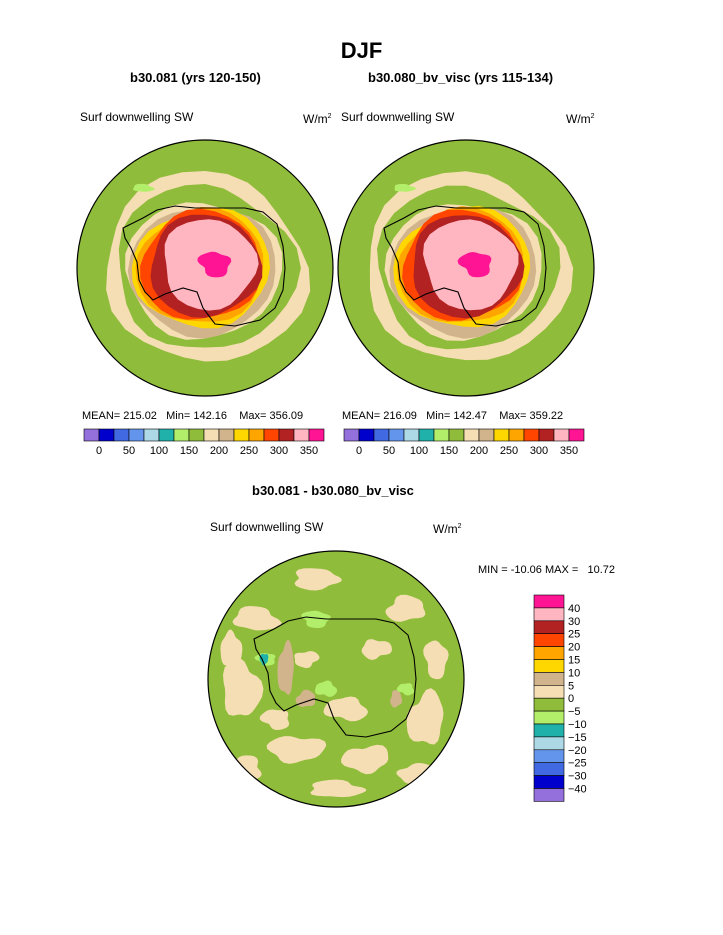  I want to click on panel-2-title: b30.080_bv_visc (yrs 115-134), so click(461, 77).